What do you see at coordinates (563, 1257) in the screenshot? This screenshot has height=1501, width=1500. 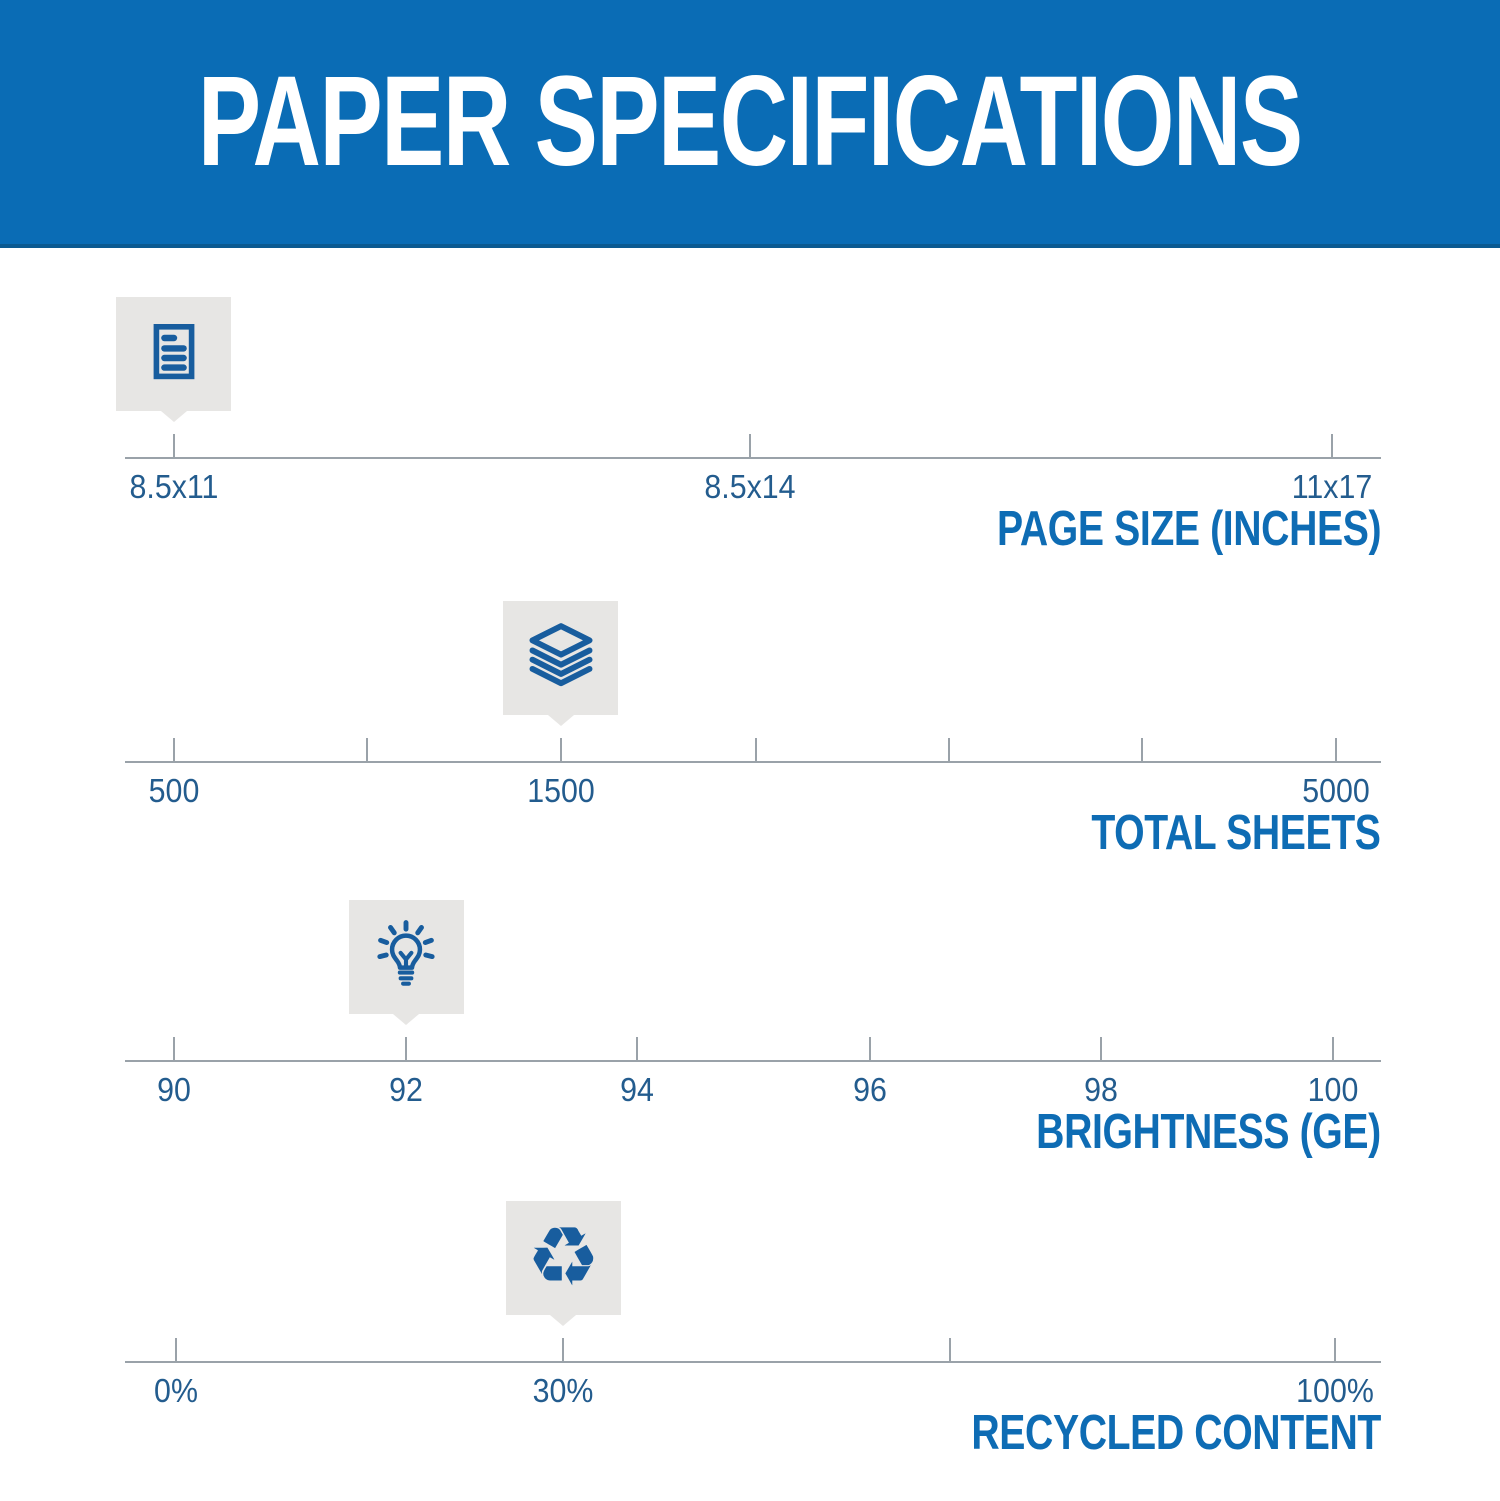 I see `recycle-icon: ♻` at bounding box center [563, 1257].